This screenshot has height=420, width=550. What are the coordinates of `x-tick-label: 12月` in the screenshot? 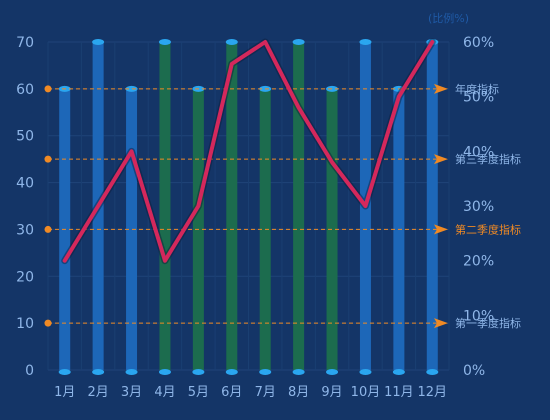 It's located at (433, 392).